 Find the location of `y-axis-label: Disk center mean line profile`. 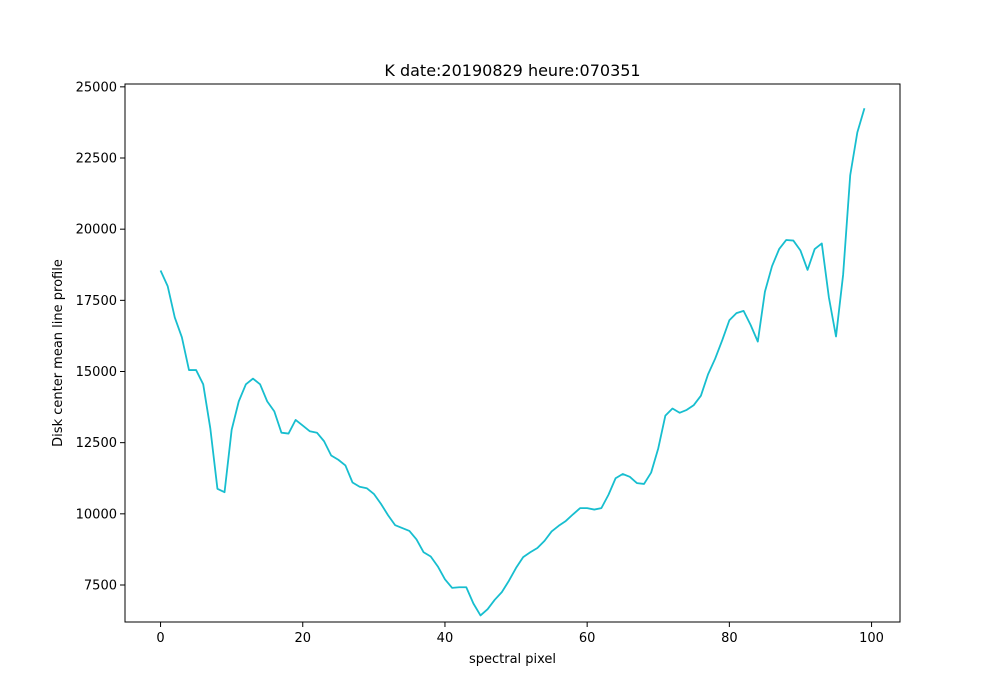

y-axis-label: Disk center mean line profile is located at coordinates (58, 353).